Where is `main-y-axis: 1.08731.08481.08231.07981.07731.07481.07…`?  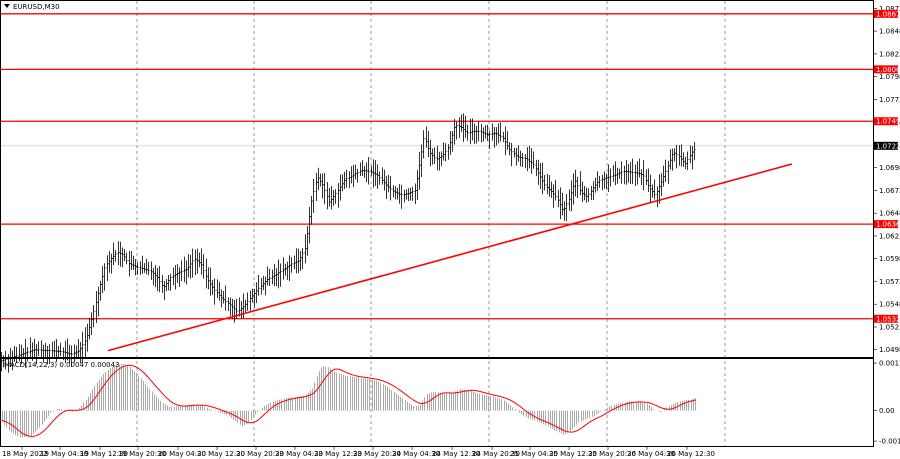
main-y-axis: 1.08731.08481.08231.07981.07731.07481.07… is located at coordinates (886, 179).